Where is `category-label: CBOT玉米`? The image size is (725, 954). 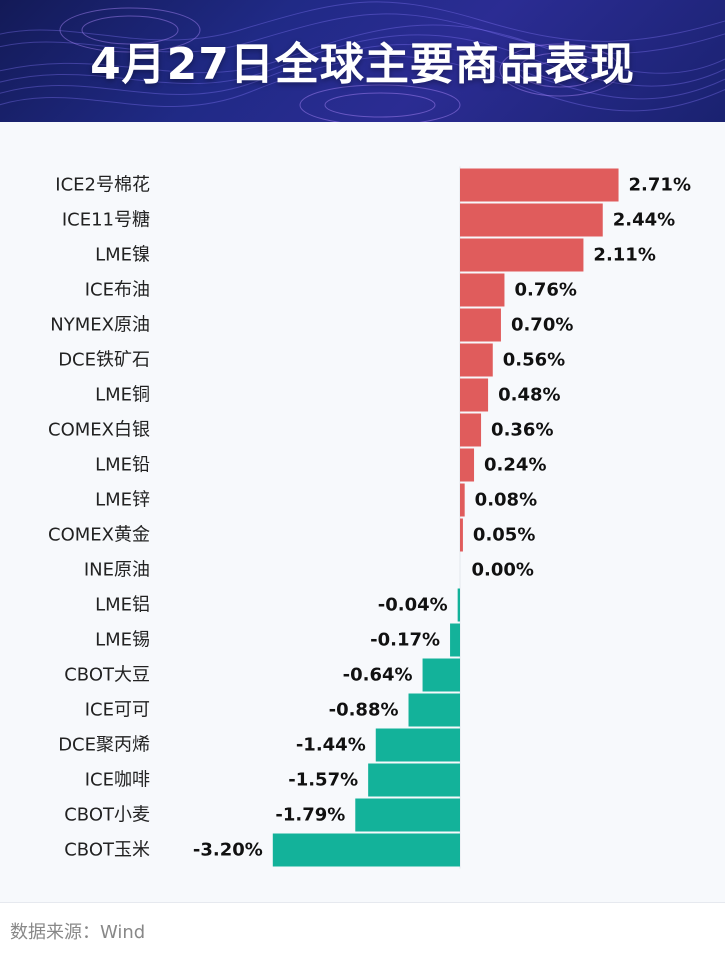
category-label: CBOT玉米 is located at coordinates (107, 850).